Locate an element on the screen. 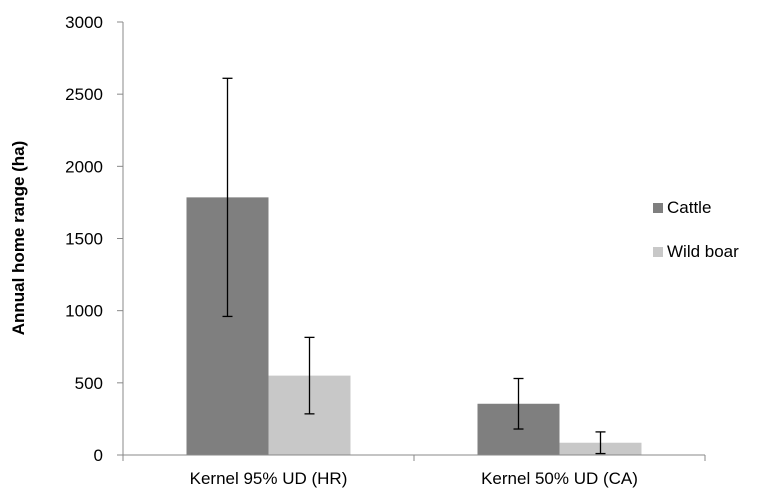 The image size is (763, 497). x-category-label: Kernel 50% UD (CA) is located at coordinates (559, 478).